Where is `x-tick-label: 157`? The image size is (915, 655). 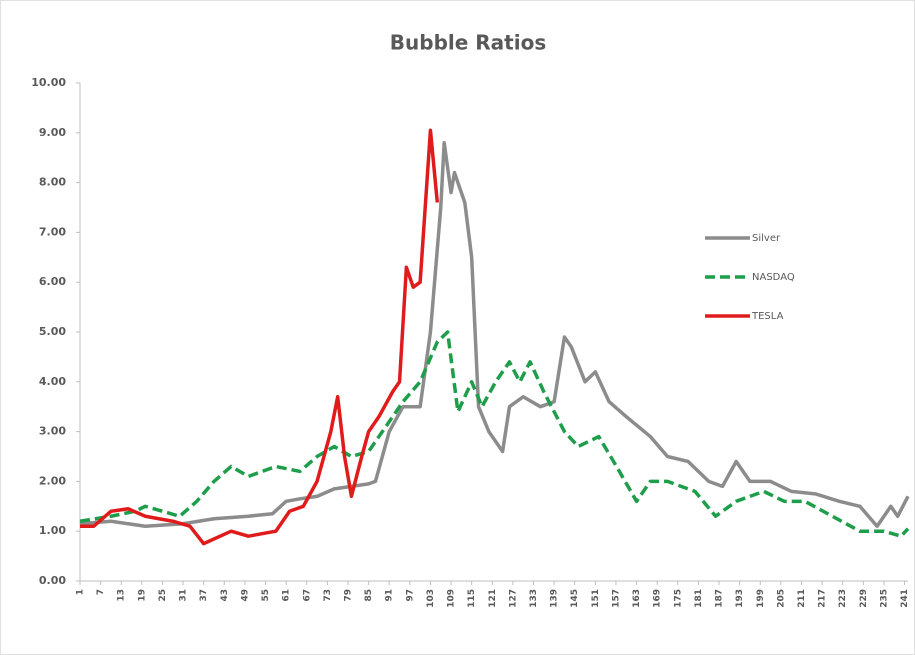
x-tick-label: 157 is located at coordinates (616, 598).